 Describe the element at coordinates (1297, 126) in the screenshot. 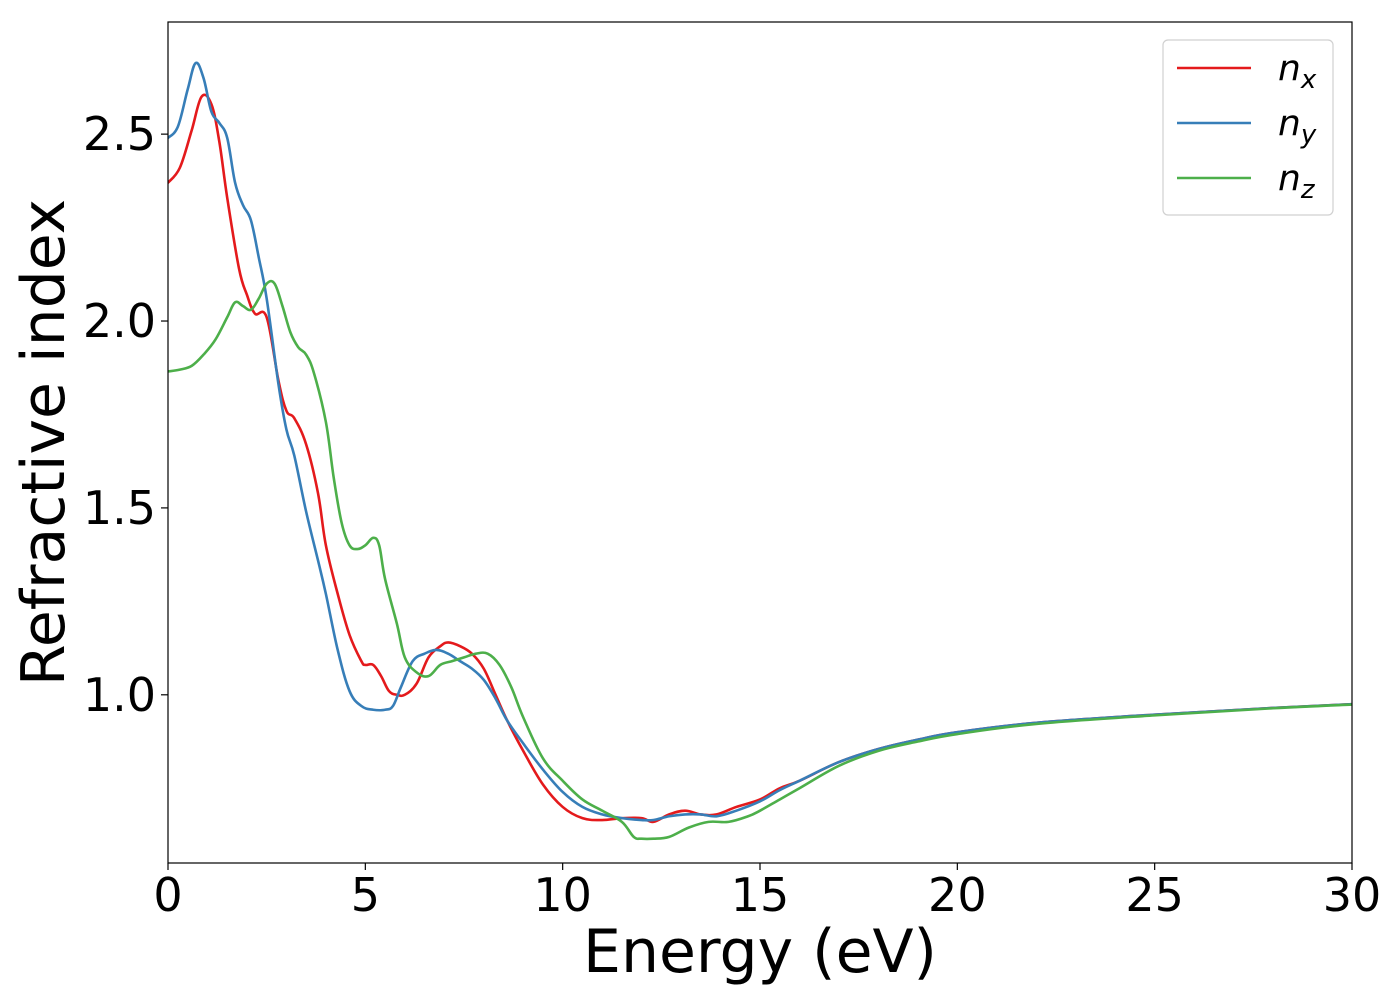

I see `legend-label-ny: ny` at that location.